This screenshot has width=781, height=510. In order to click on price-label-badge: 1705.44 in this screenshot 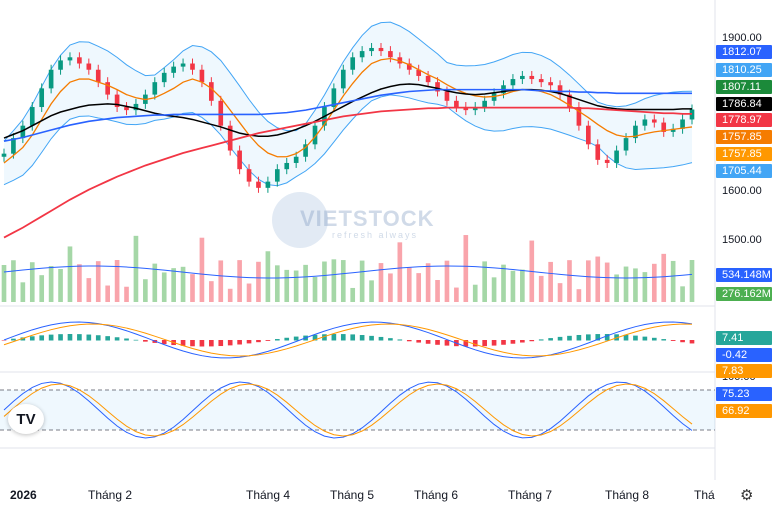, I will do `click(744, 171)`.